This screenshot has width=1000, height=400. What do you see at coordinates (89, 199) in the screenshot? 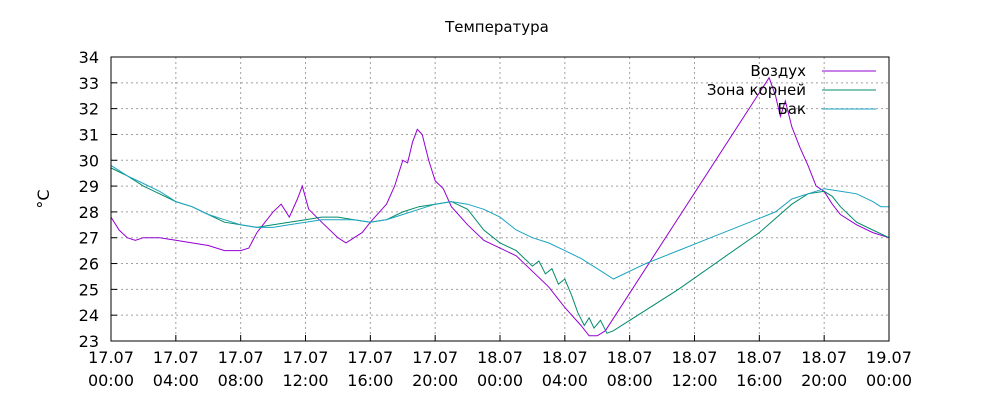
I see `y-tick-labels: 23 24 25 26 27 28 29 30 31 32 33 34` at bounding box center [89, 199].